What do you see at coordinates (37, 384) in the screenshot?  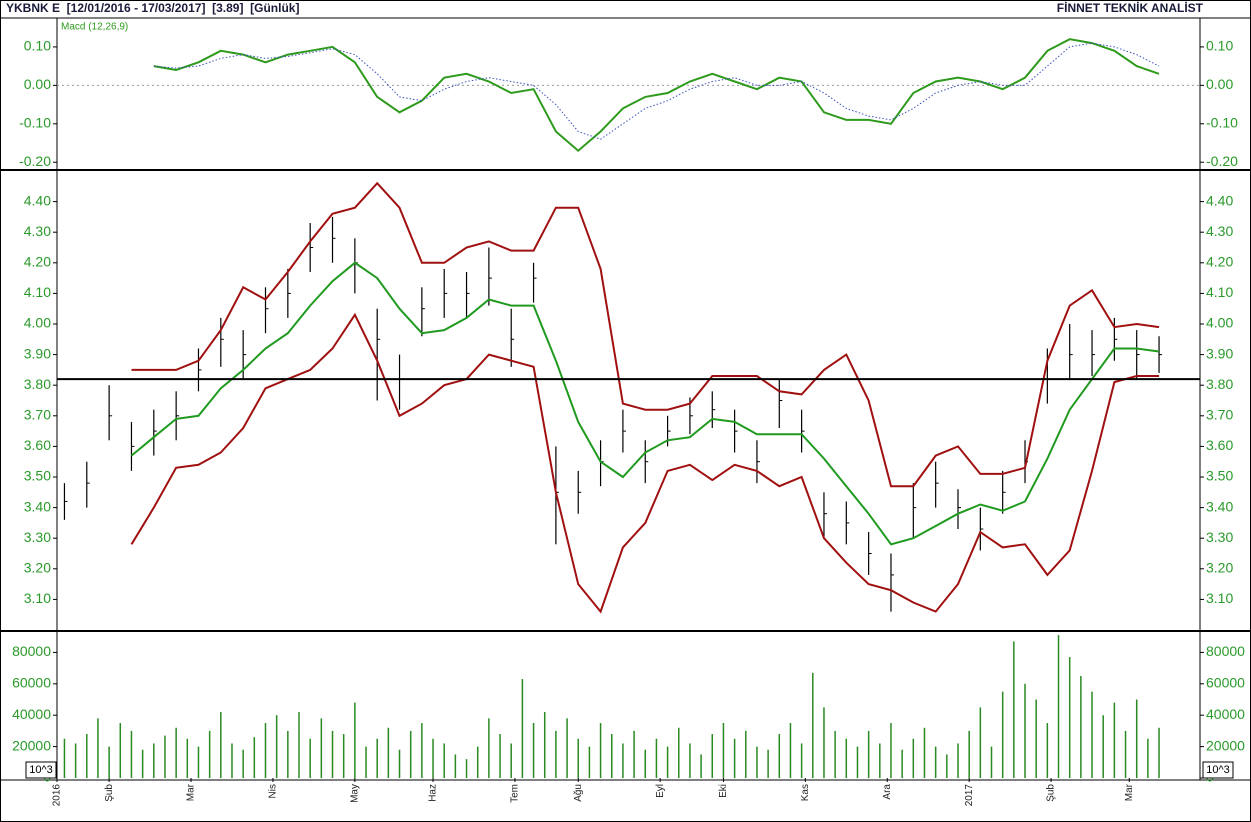 I see `y-tick-label: 3.80` at bounding box center [37, 384].